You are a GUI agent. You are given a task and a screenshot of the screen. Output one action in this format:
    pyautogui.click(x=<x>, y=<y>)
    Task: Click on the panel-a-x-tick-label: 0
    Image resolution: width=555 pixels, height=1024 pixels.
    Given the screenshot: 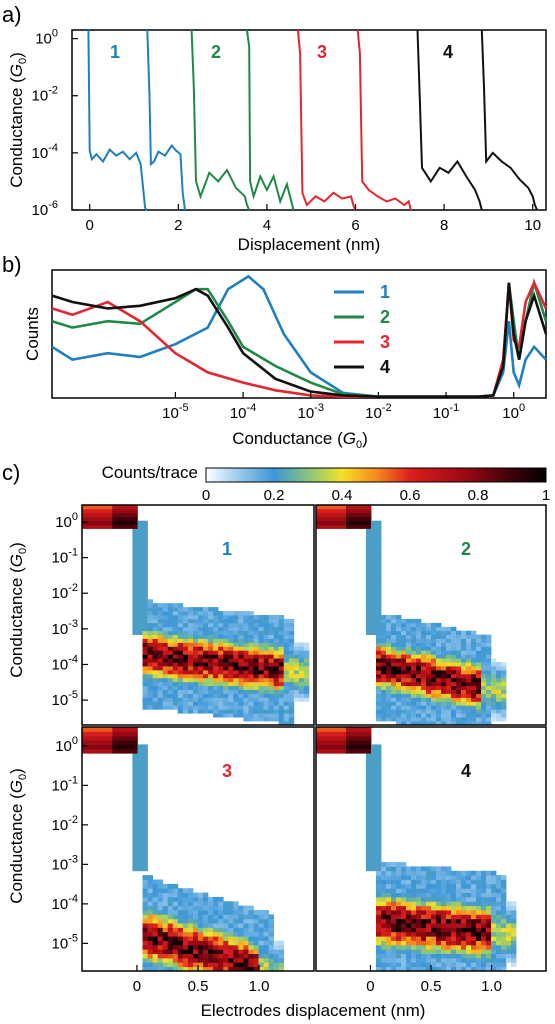 What is the action you would take?
    pyautogui.click(x=90, y=225)
    